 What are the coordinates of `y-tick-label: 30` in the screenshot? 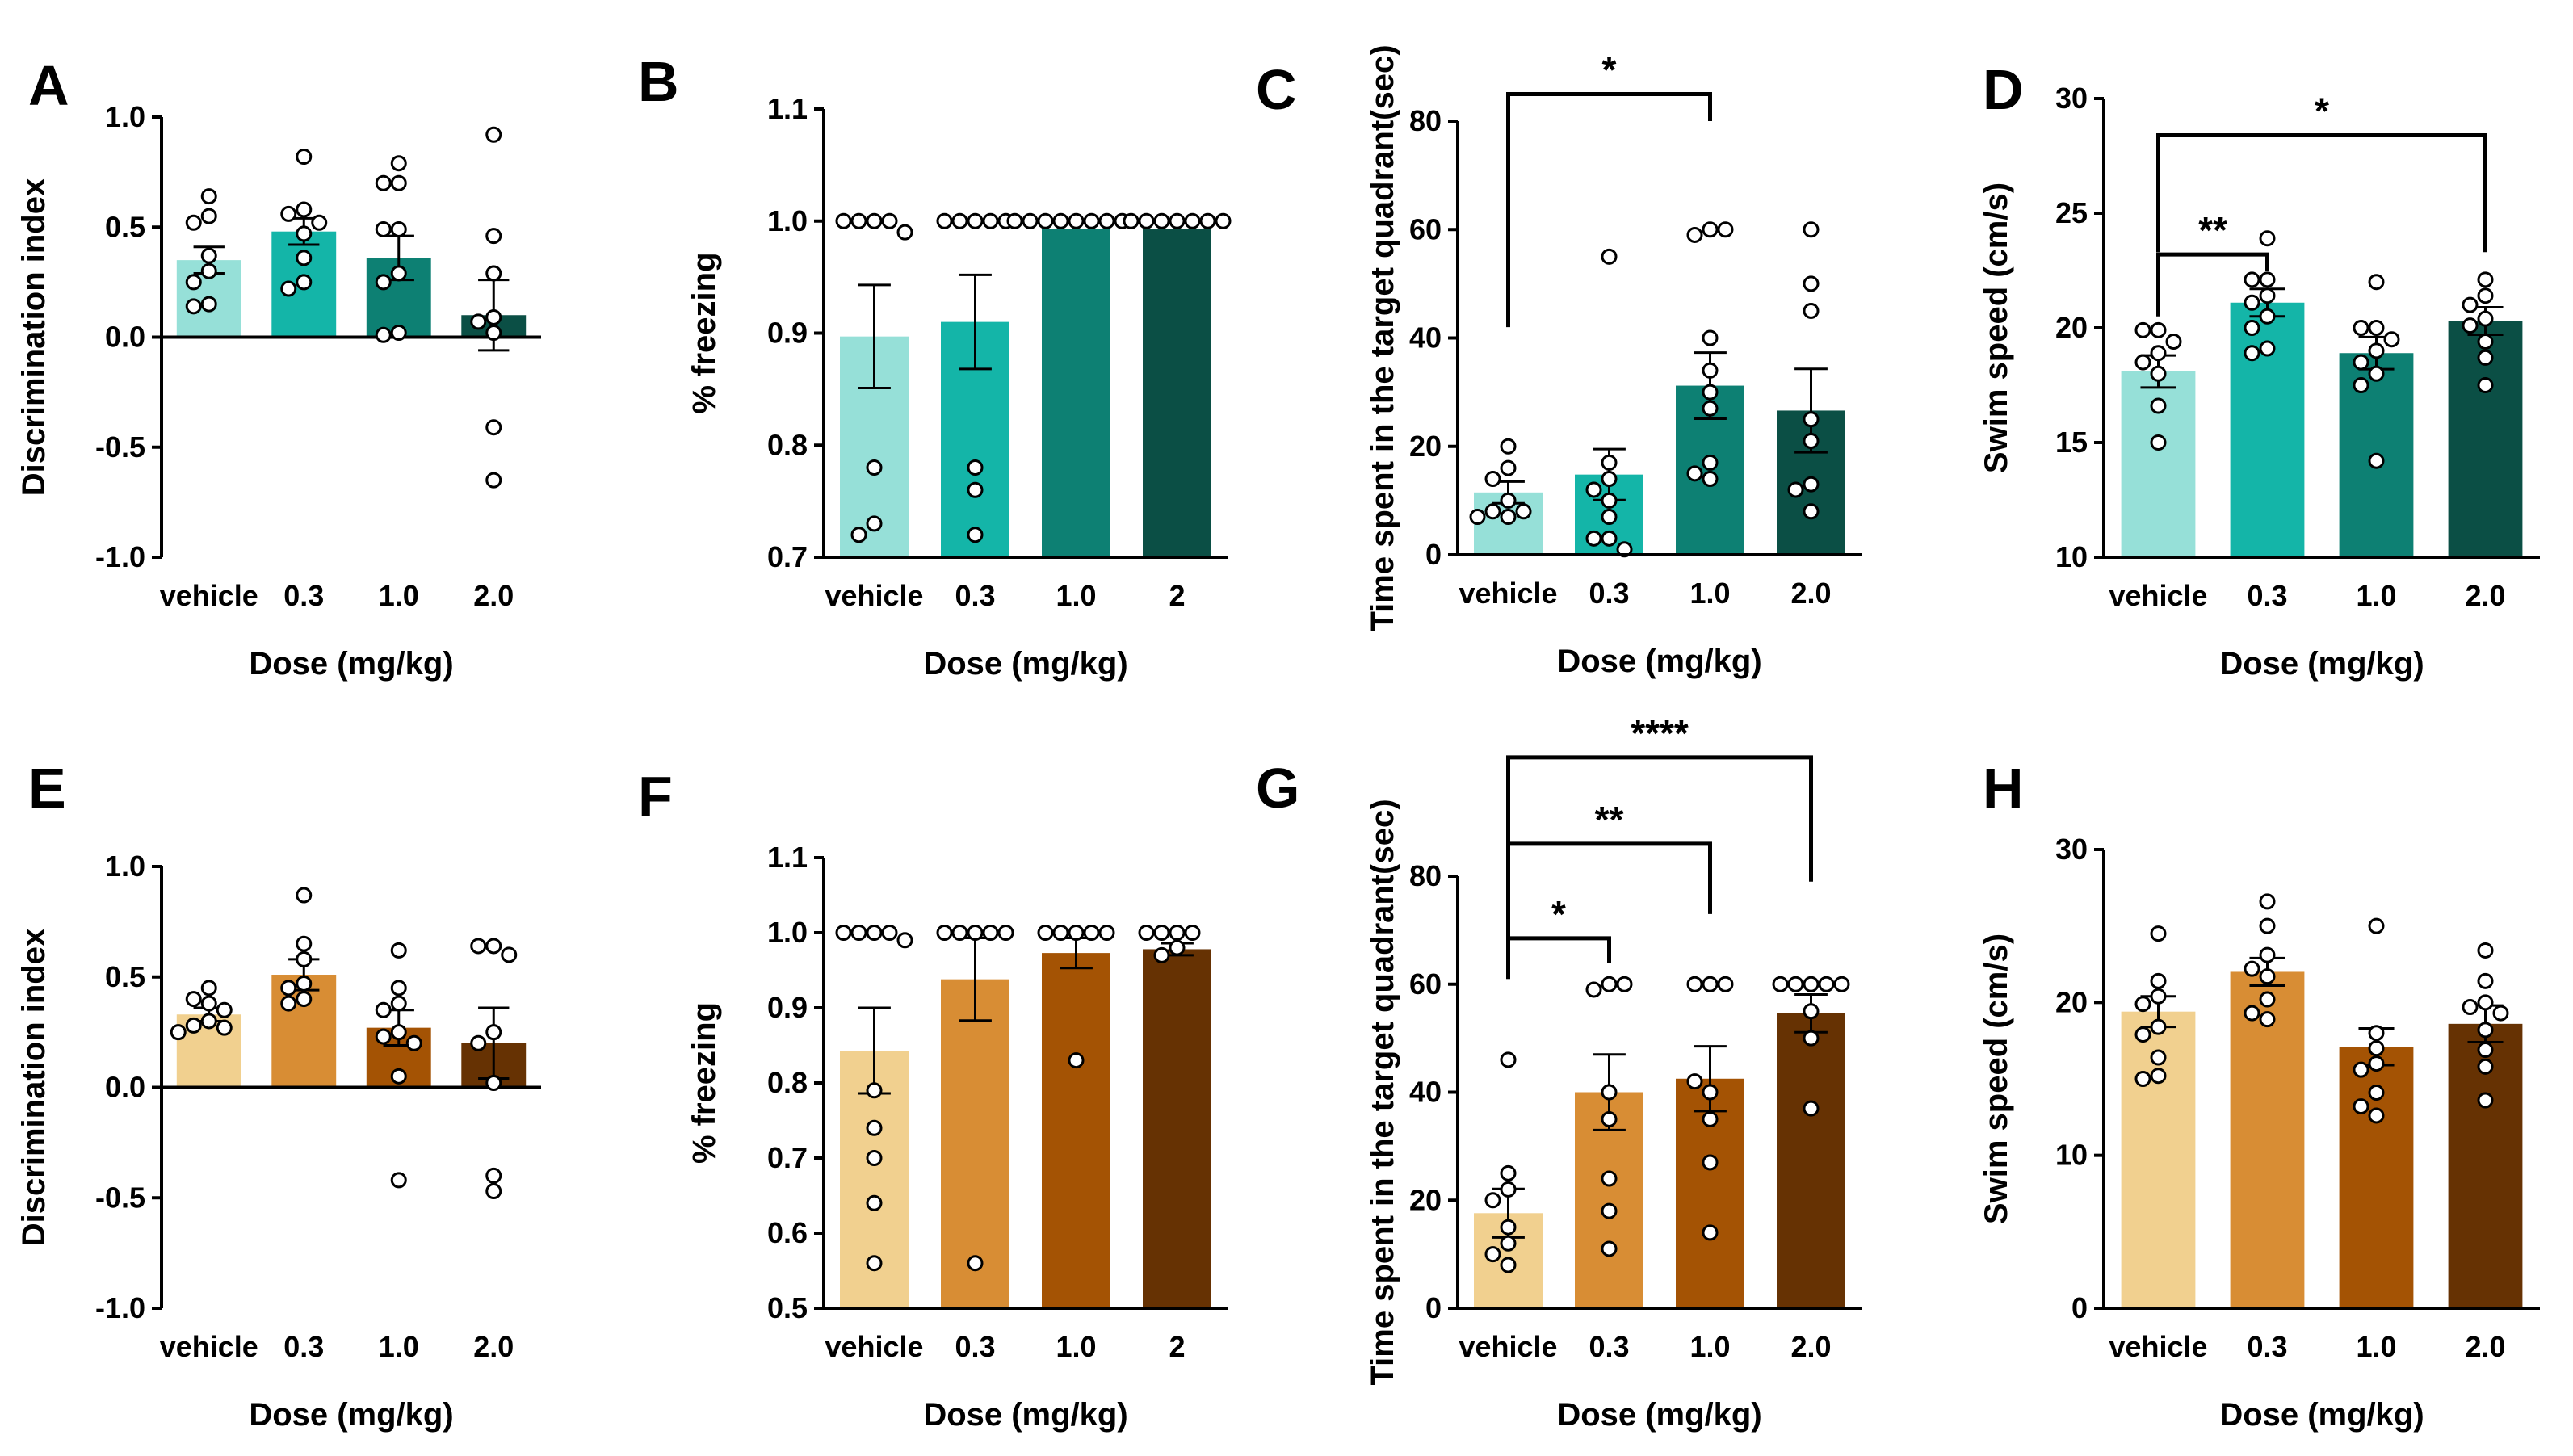 It's located at (2071, 98).